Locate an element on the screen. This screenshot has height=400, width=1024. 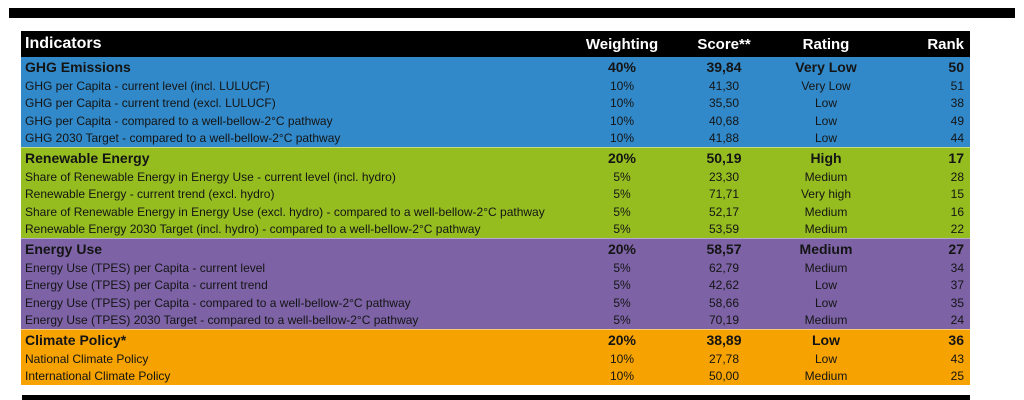
section-name: Renewable Energy is located at coordinates (87, 158).